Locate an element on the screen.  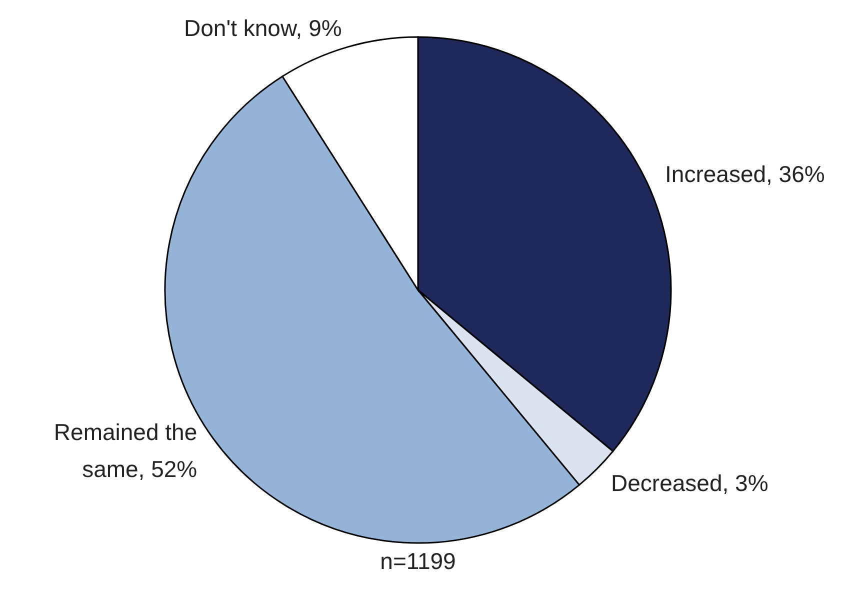
slice-label: Remained the same, 52% is located at coordinates (126, 450).